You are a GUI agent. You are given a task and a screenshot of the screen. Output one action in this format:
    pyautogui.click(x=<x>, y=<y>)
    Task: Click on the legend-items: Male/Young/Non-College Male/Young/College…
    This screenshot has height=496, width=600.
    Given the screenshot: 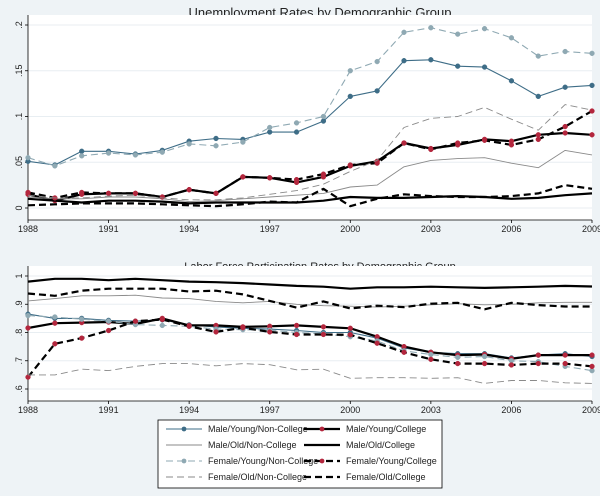 What is the action you would take?
    pyautogui.click(x=301, y=453)
    